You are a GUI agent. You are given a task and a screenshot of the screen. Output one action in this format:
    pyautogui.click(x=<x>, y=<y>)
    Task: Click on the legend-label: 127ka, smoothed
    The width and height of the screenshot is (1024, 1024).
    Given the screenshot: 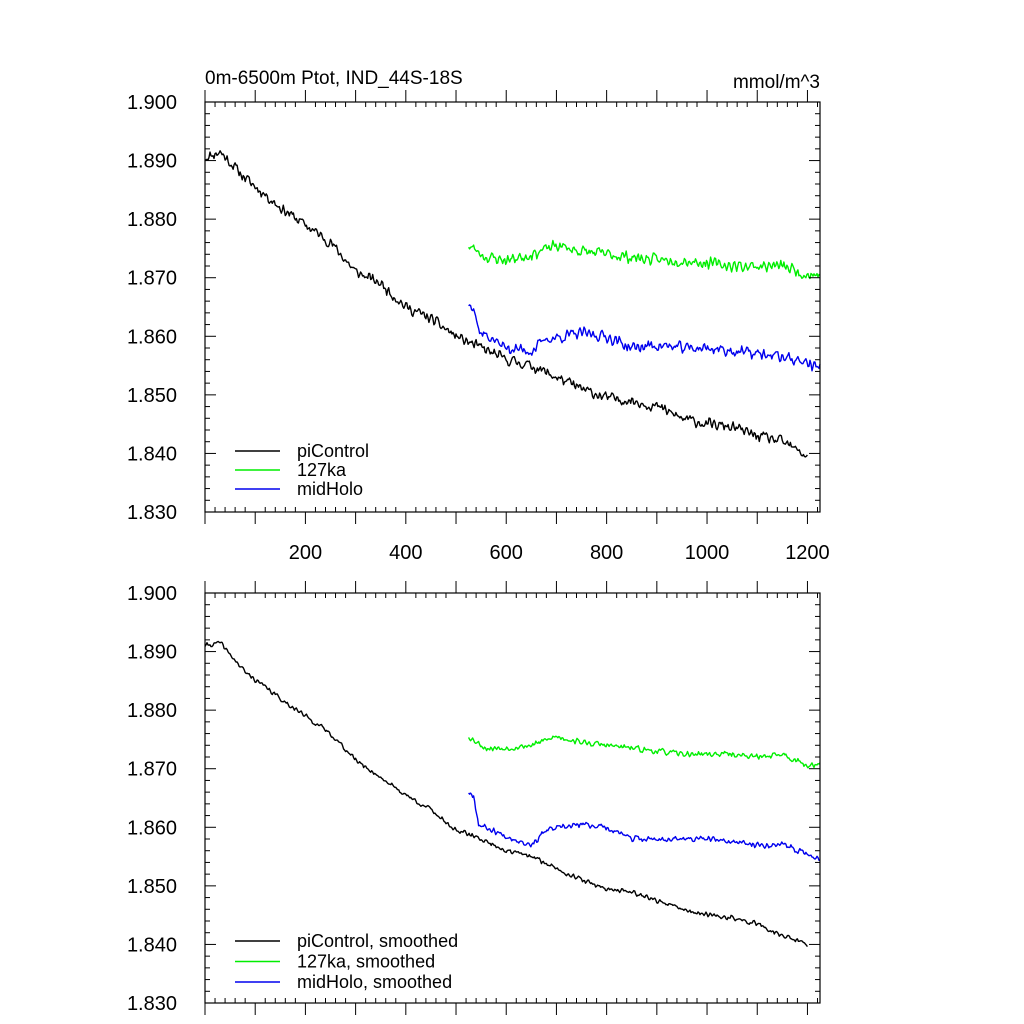 What is the action you would take?
    pyautogui.click(x=366, y=962)
    